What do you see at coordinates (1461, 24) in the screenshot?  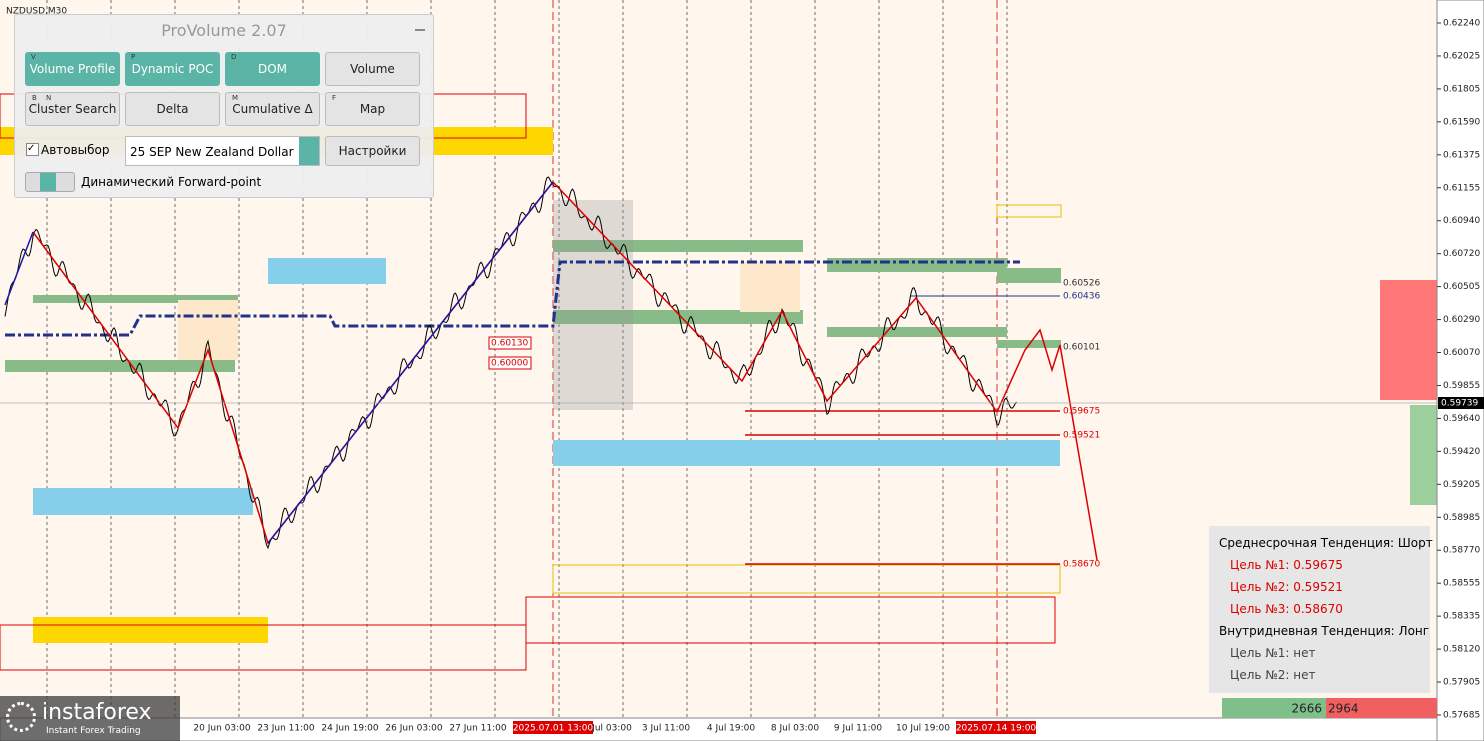 I see `price-tick-label: 0.62240` at bounding box center [1461, 24].